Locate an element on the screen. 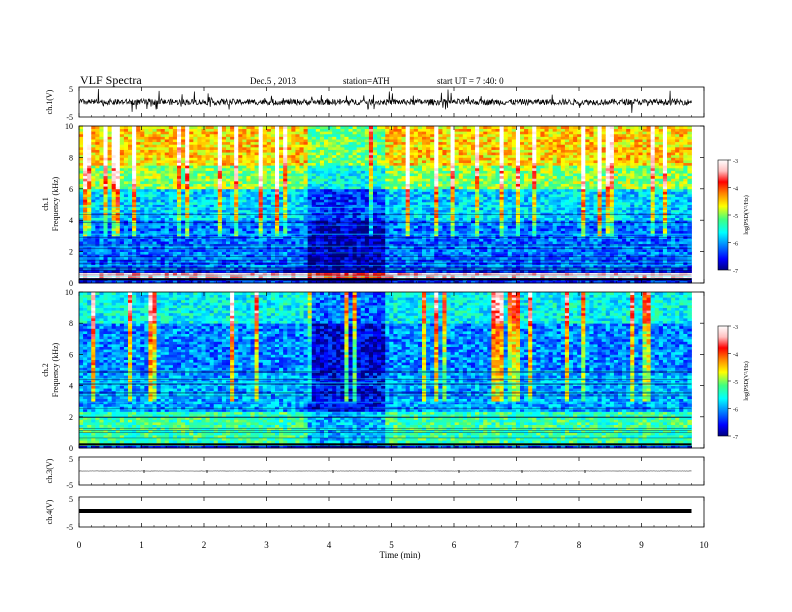 Image resolution: width=792 pixels, height=612 pixels. x-tick-label: 9 is located at coordinates (641, 545).